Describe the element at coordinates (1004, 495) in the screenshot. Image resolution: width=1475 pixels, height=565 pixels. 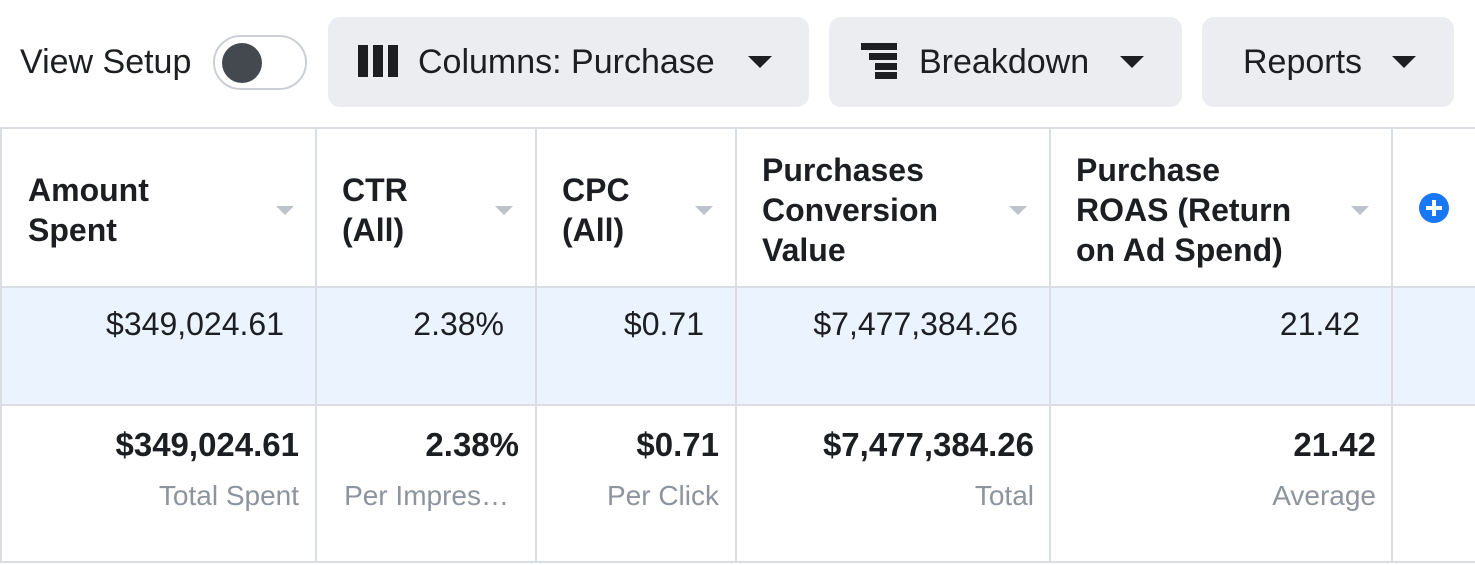
I see `summary-label: Total` at that location.